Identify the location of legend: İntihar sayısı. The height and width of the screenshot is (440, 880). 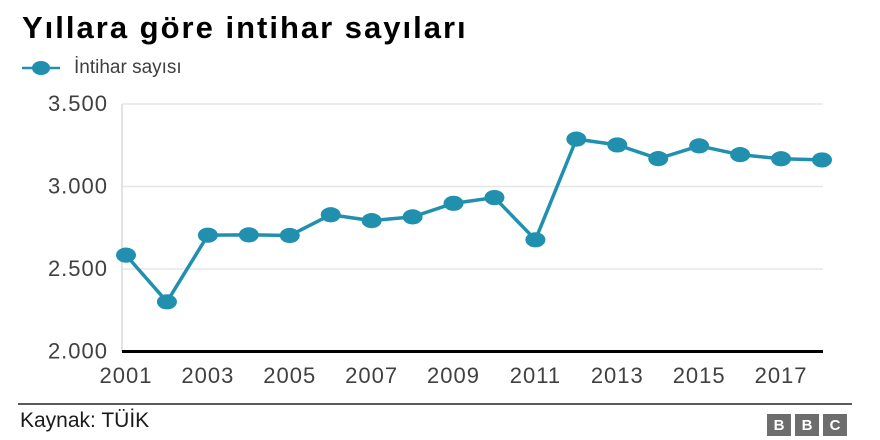
(102, 68).